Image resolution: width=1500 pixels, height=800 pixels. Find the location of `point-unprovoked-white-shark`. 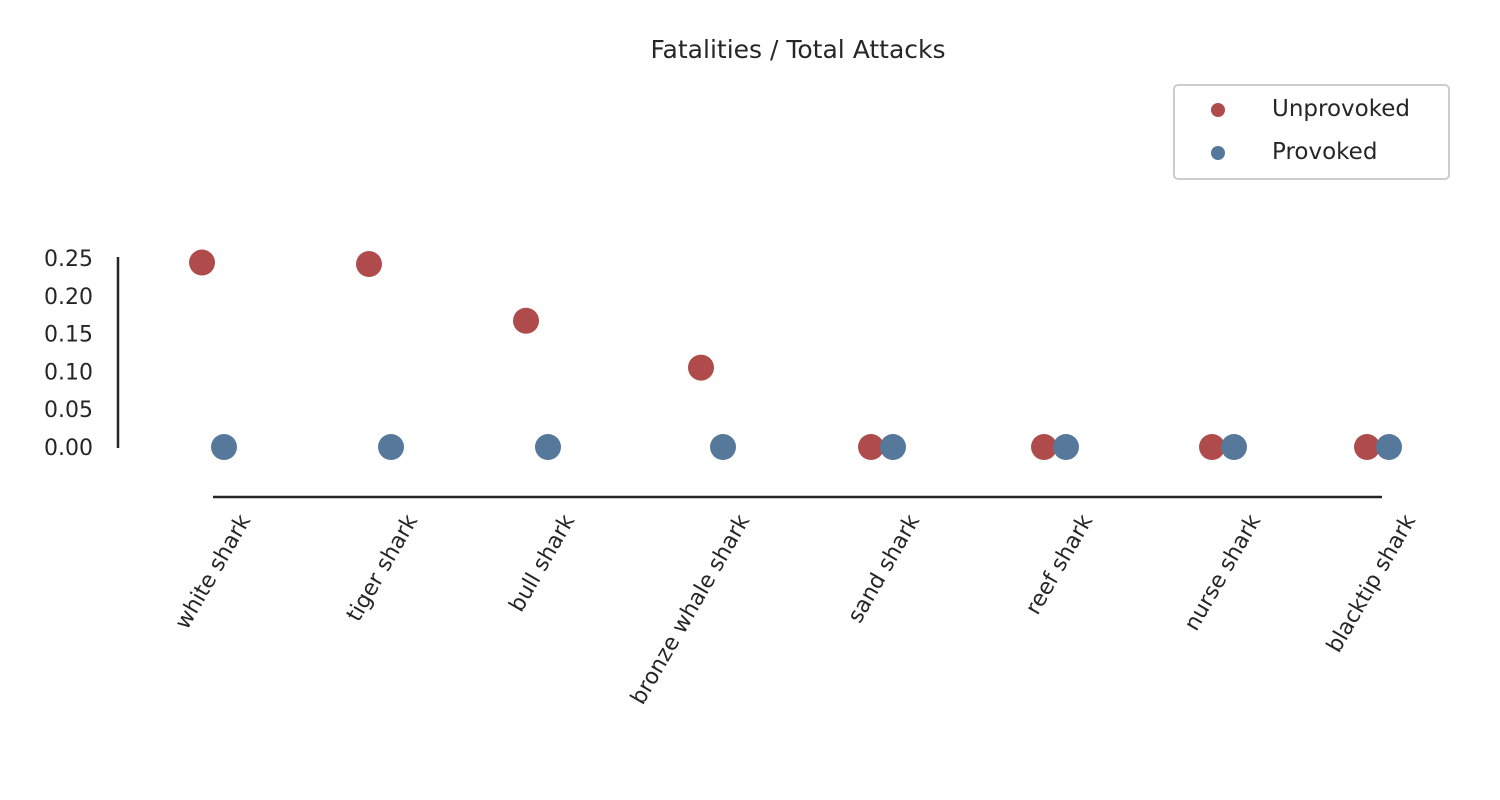

point-unprovoked-white-shark is located at coordinates (202, 262).